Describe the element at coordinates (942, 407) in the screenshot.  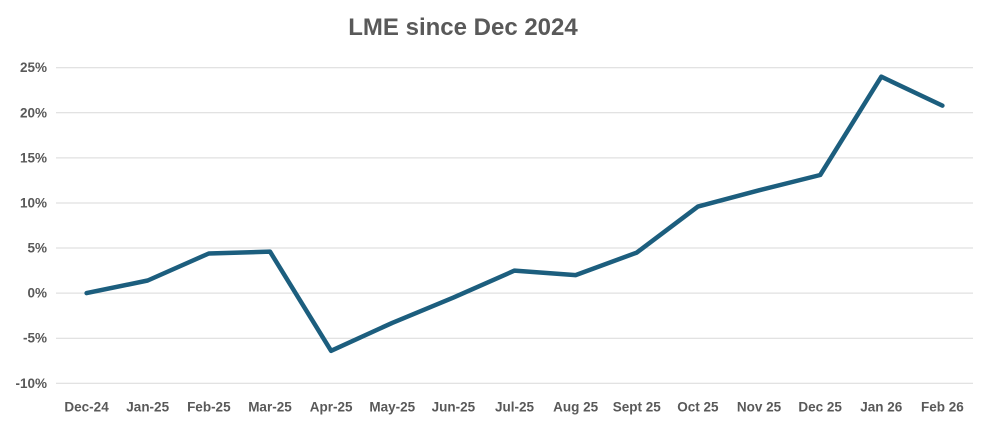
I see `x-tick-label: Feb 26` at that location.